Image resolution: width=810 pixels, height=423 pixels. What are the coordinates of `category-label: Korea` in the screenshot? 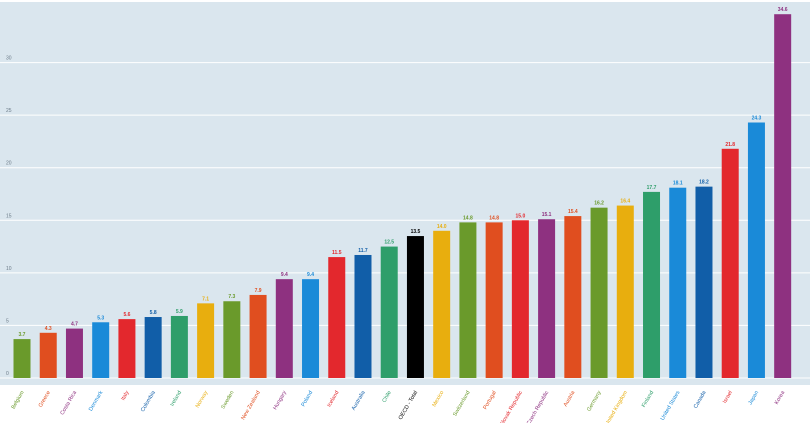 It's located at (780, 397).